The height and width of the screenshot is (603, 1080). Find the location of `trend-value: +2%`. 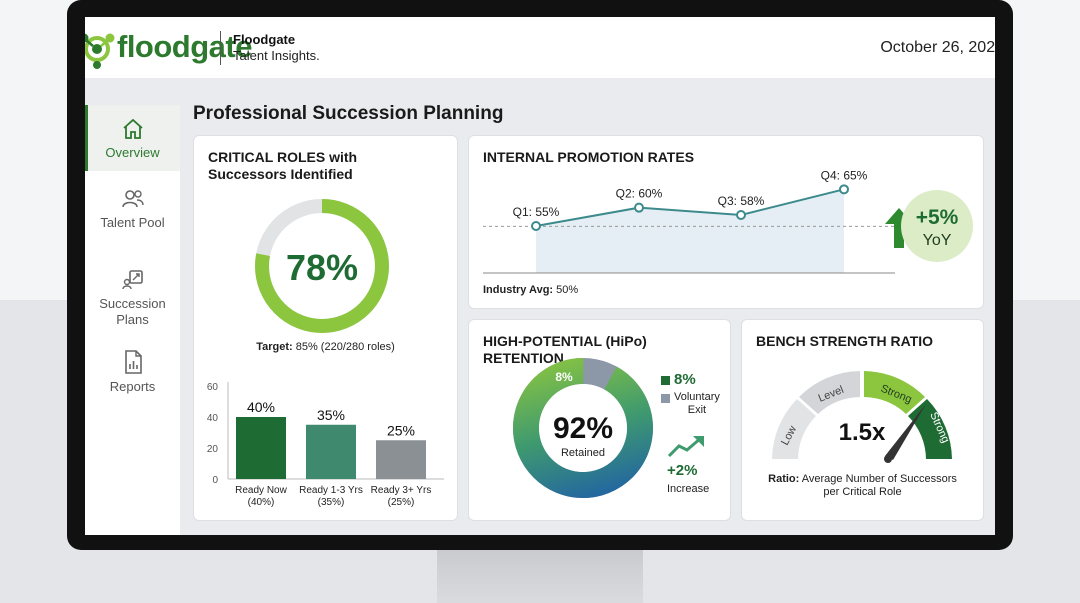

trend-value: +2% is located at coordinates (682, 470).